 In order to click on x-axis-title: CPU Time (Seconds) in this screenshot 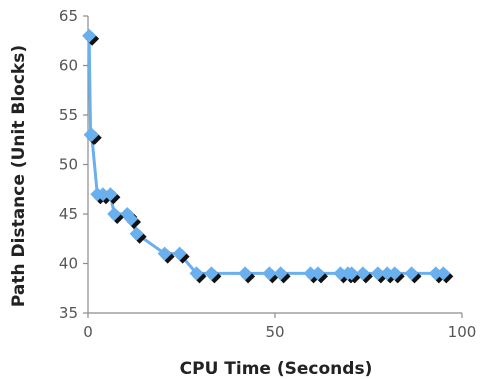, I will do `click(276, 369)`.